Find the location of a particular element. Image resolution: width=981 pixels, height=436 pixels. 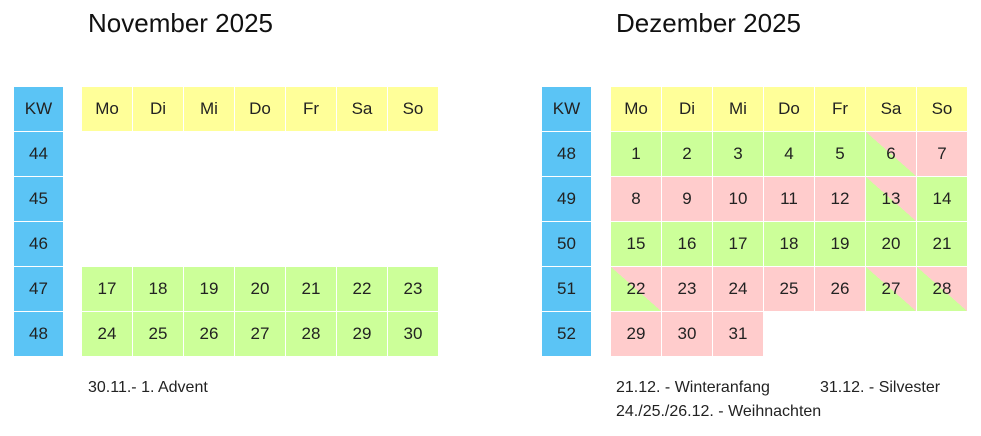

november-day-cell: 29 is located at coordinates (362, 334).